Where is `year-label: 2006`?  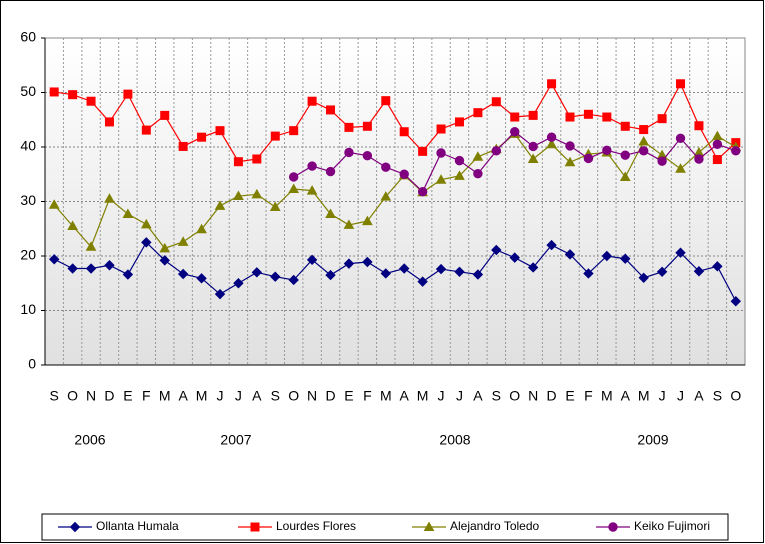
year-label: 2006 is located at coordinates (89, 440).